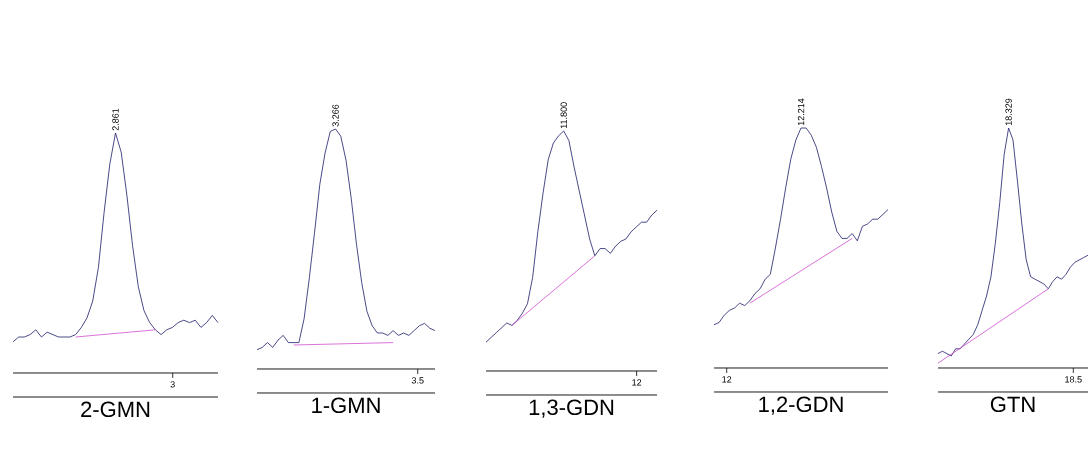 This screenshot has height=459, width=1092. I want to click on x-axis-title: 1,2-GDN, so click(801, 405).